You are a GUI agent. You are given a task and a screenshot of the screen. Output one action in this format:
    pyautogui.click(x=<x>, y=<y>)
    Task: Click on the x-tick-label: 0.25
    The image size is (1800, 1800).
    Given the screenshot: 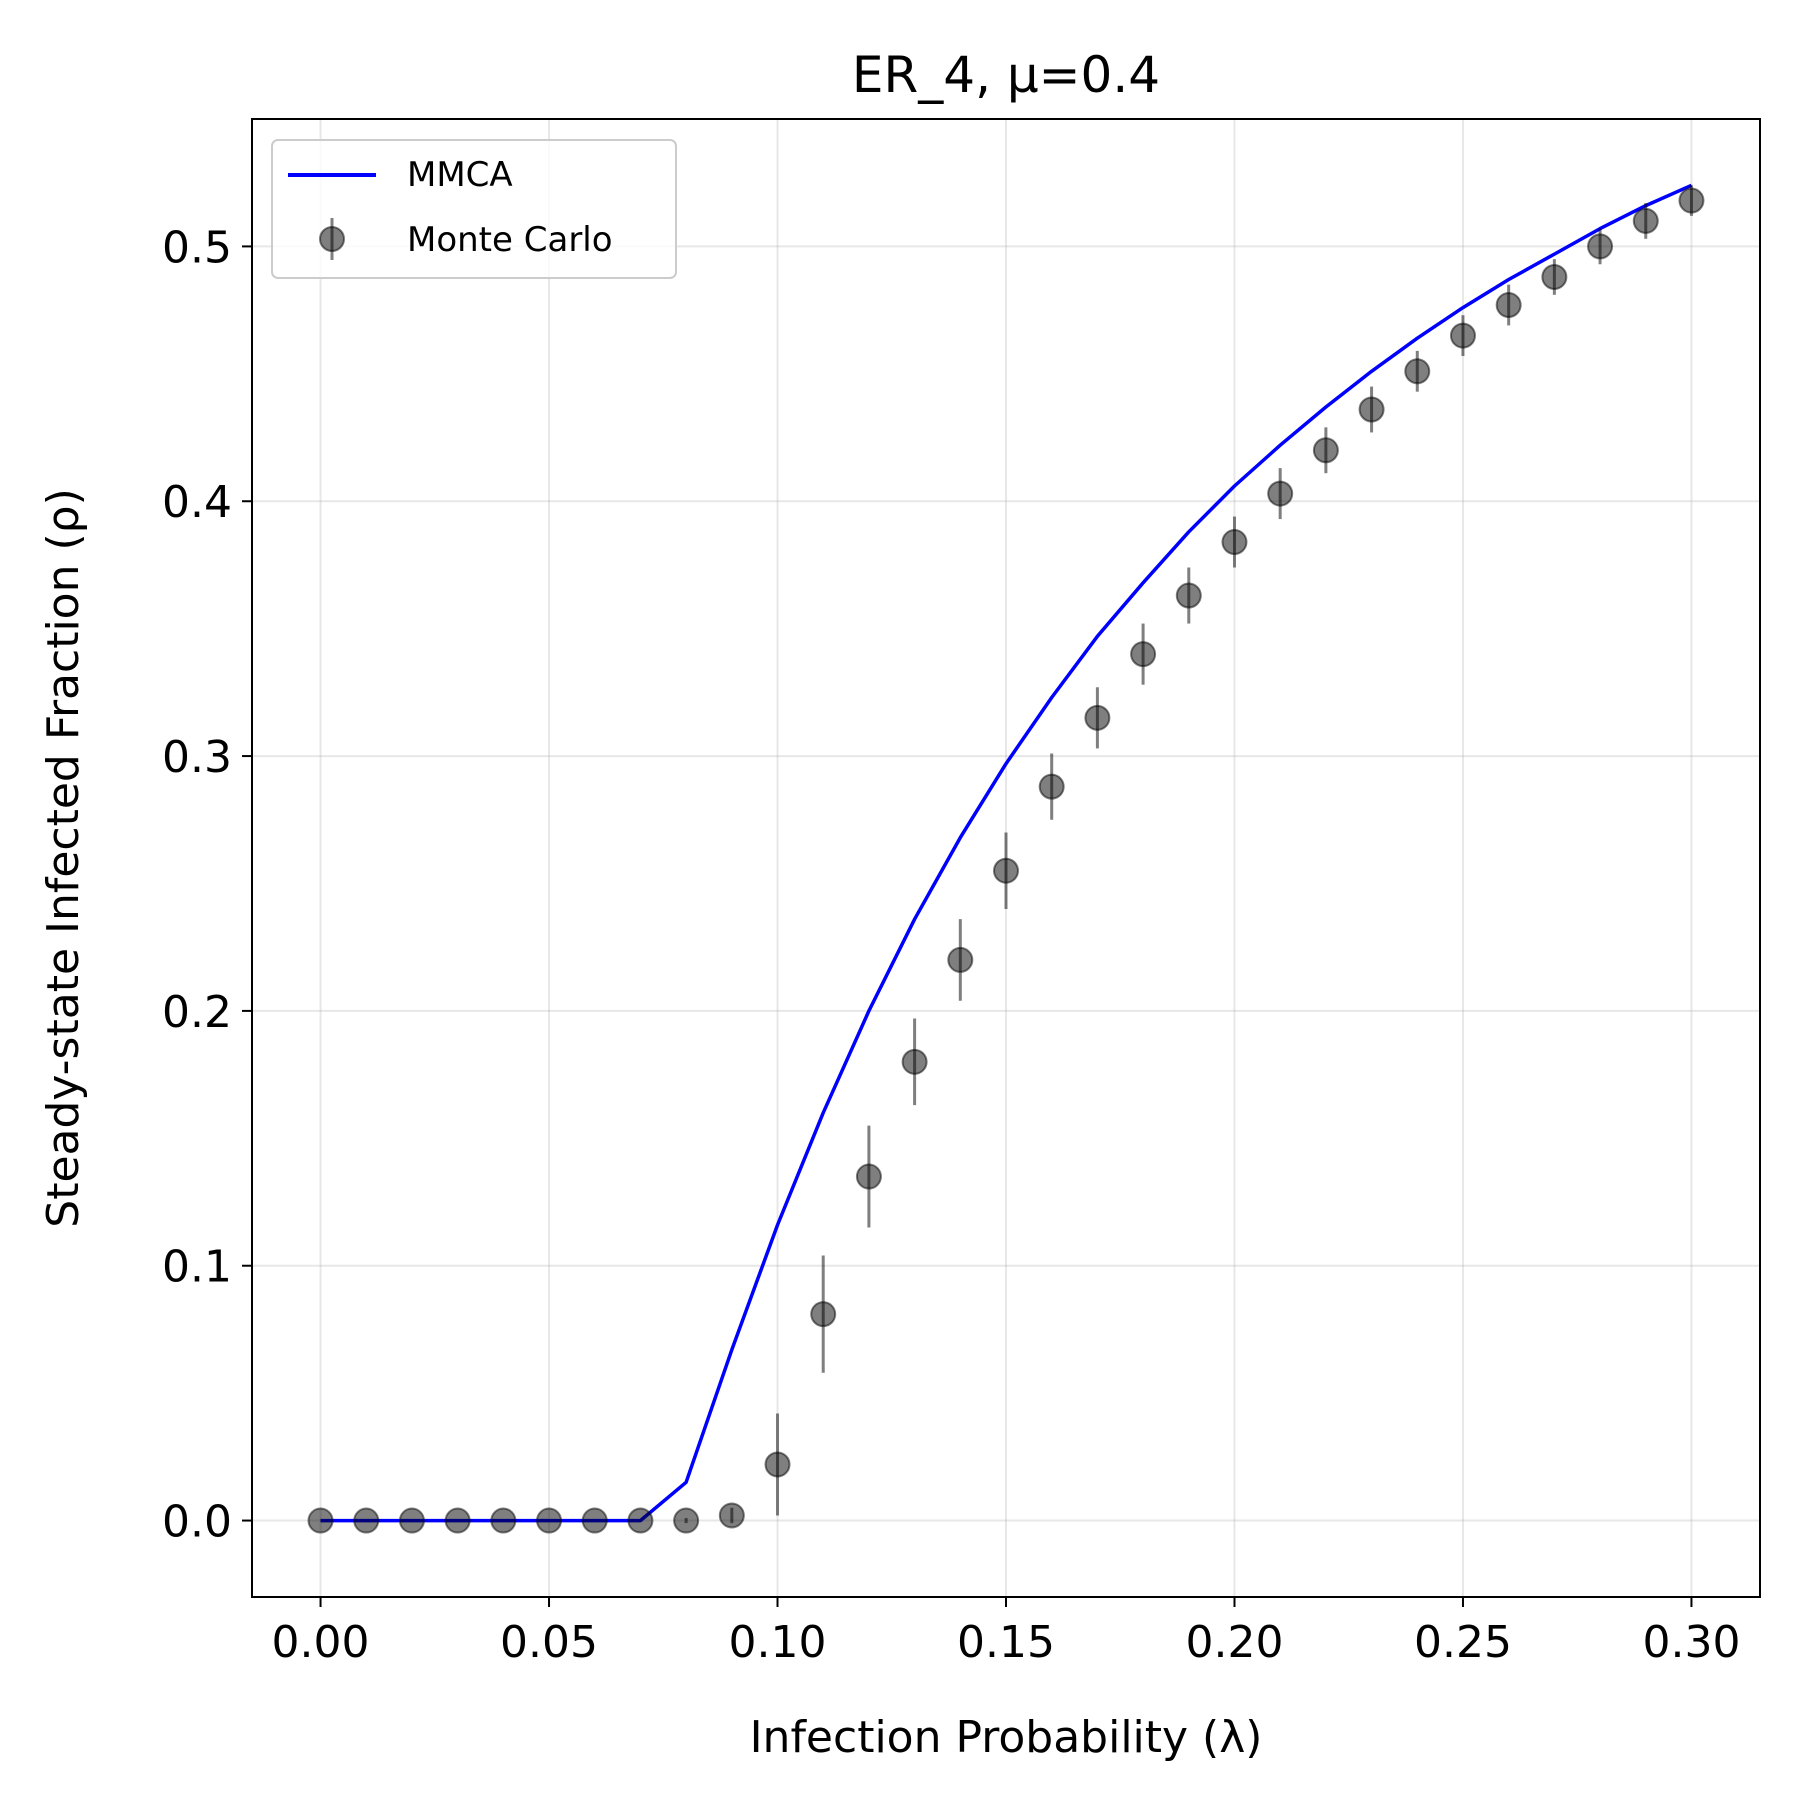 What is the action you would take?
    pyautogui.click(x=1463, y=1642)
    